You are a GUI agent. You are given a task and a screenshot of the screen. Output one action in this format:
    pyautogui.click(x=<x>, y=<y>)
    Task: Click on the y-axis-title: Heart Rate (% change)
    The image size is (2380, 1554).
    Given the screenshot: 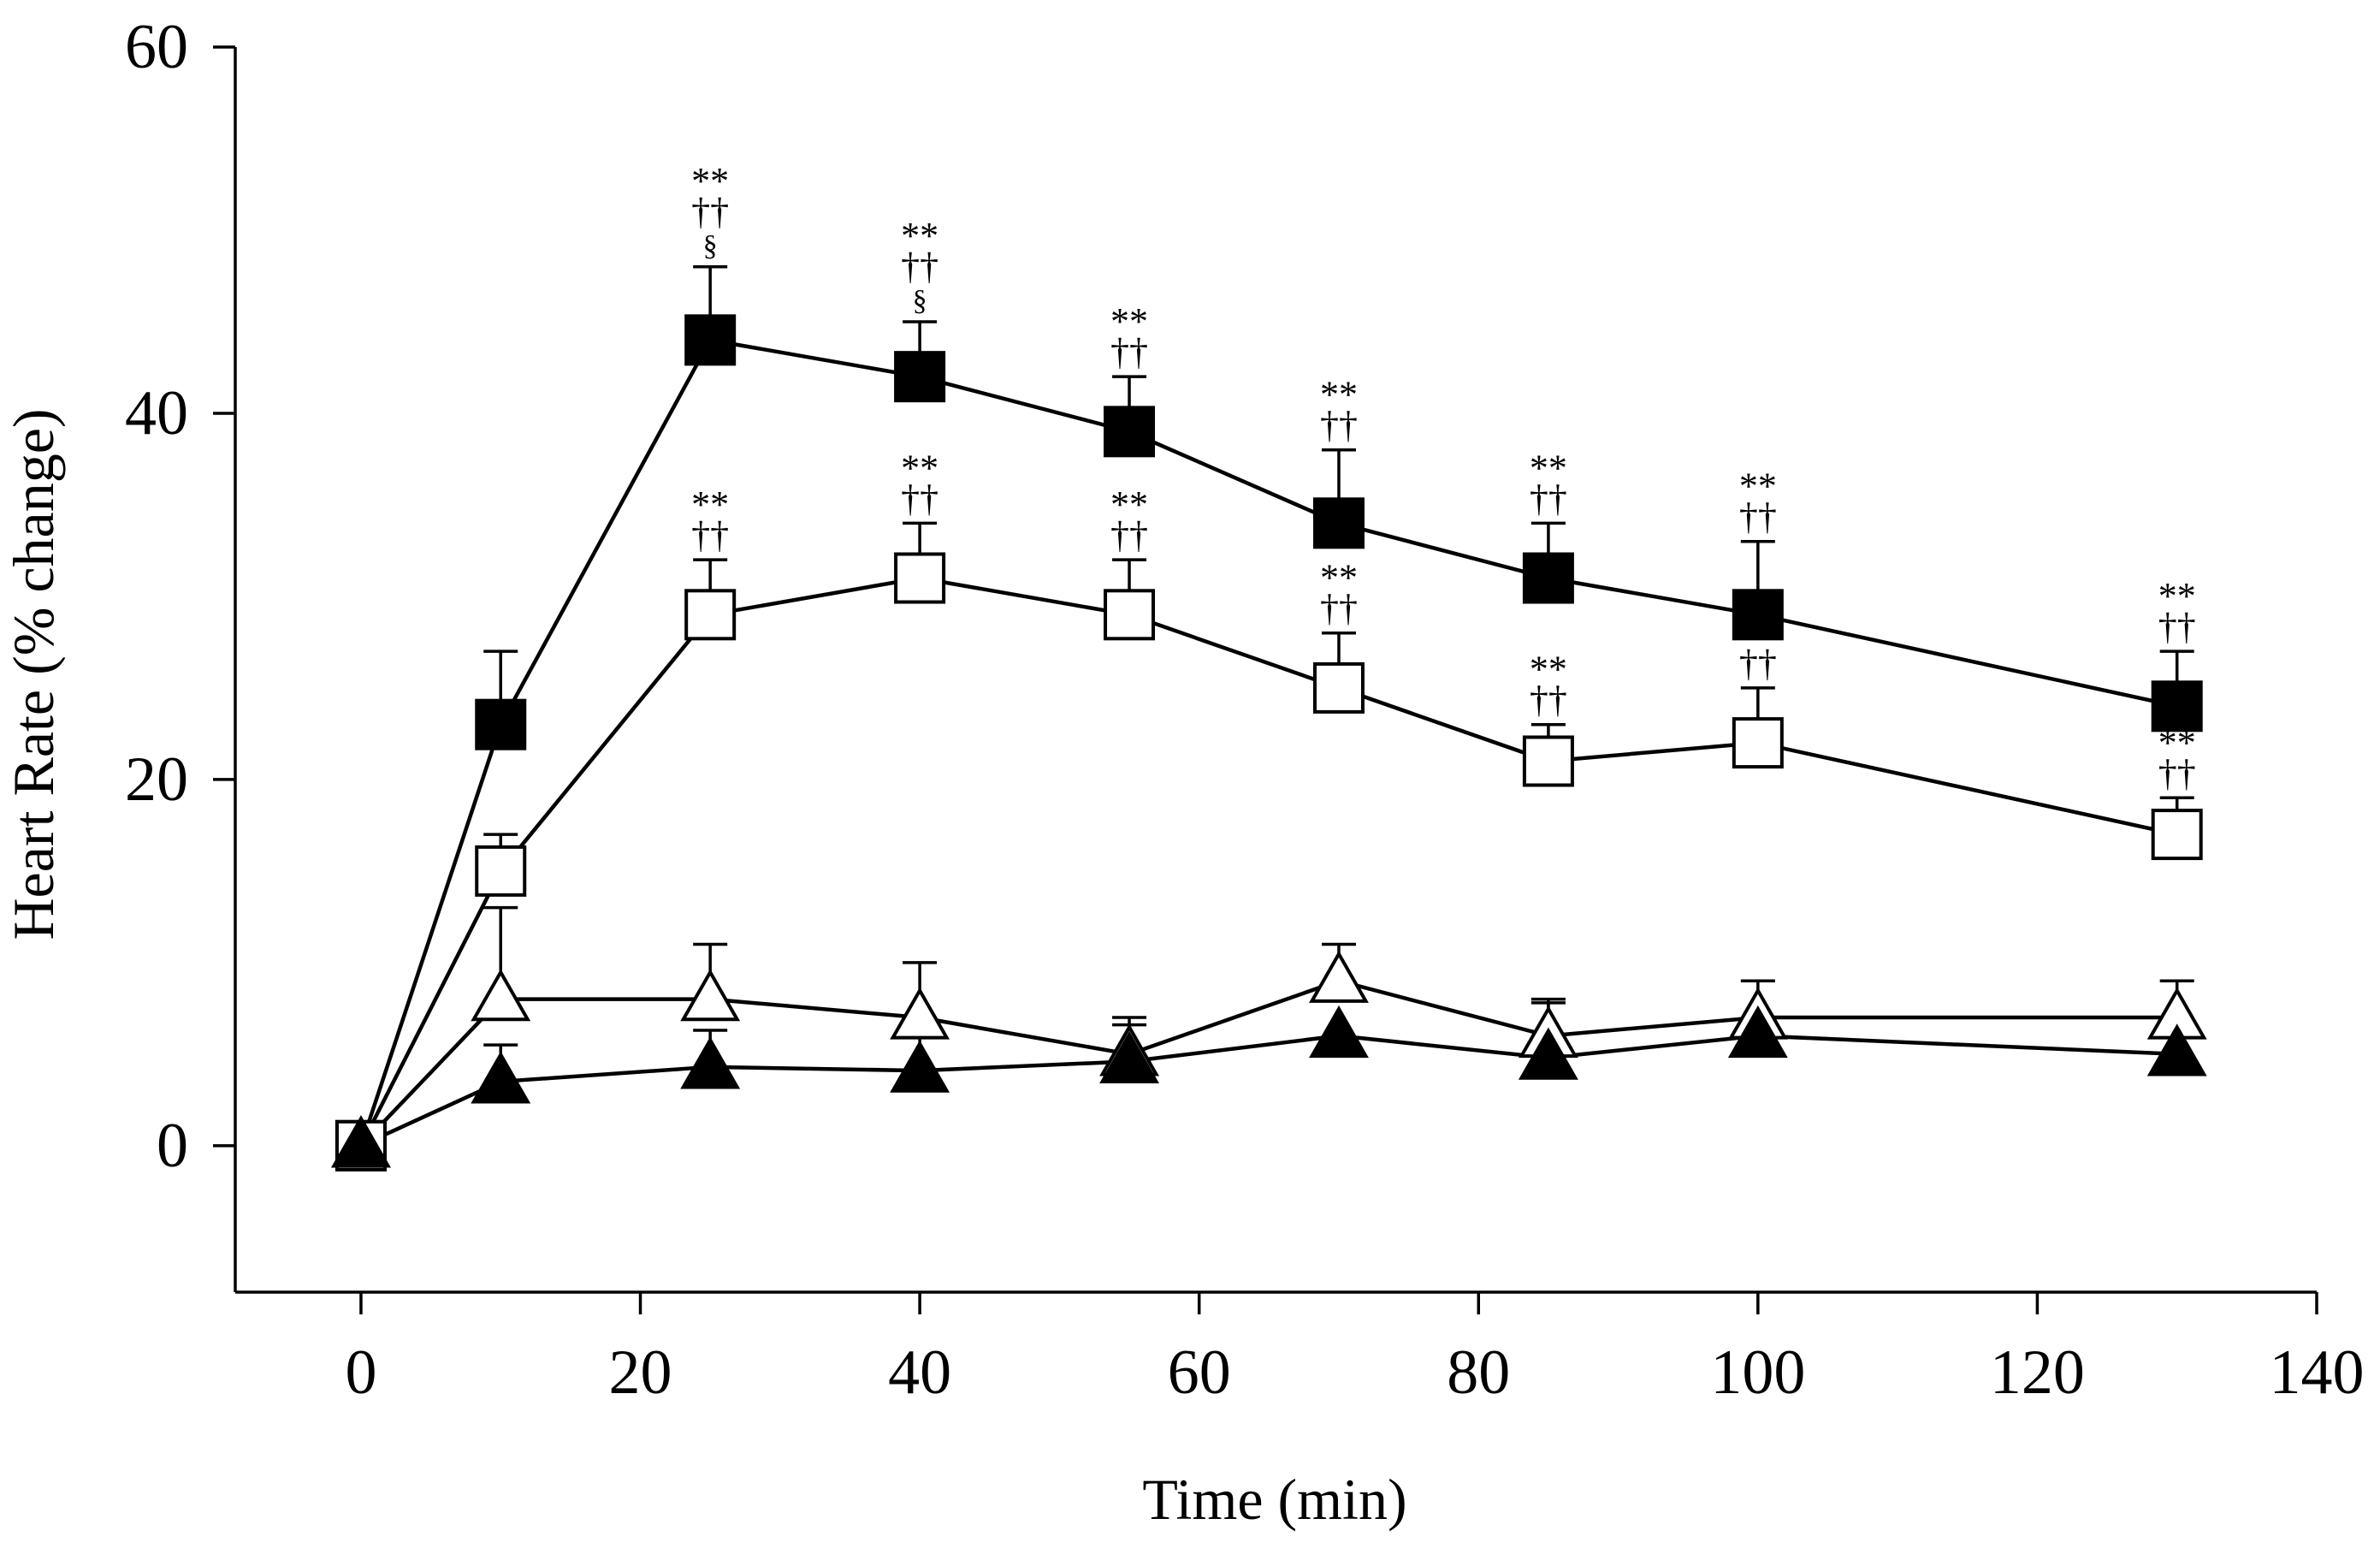 What is the action you would take?
    pyautogui.click(x=33, y=674)
    